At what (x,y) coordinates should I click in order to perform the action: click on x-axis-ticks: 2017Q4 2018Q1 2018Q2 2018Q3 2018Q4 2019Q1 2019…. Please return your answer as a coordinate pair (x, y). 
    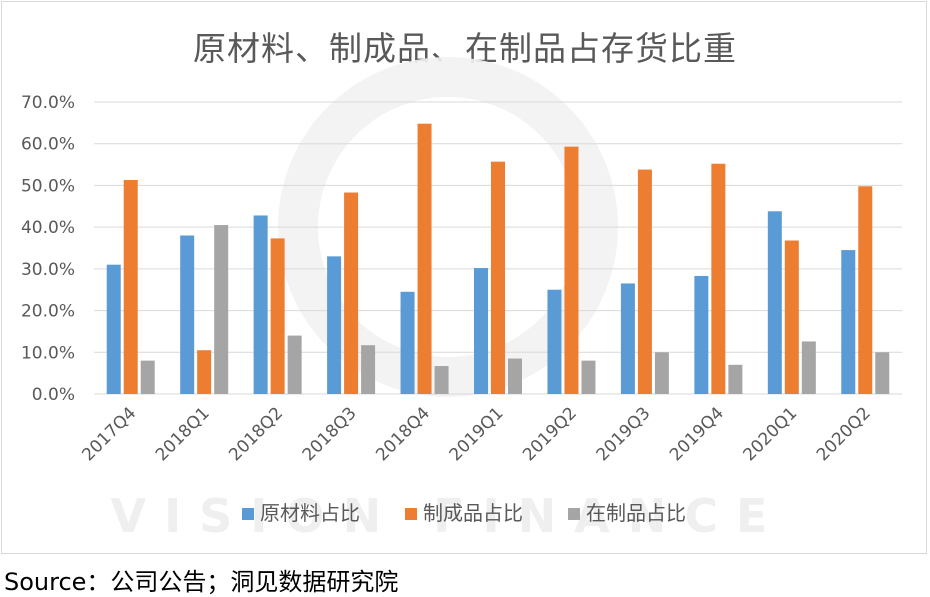
    Looking at the image, I should click on (476, 434).